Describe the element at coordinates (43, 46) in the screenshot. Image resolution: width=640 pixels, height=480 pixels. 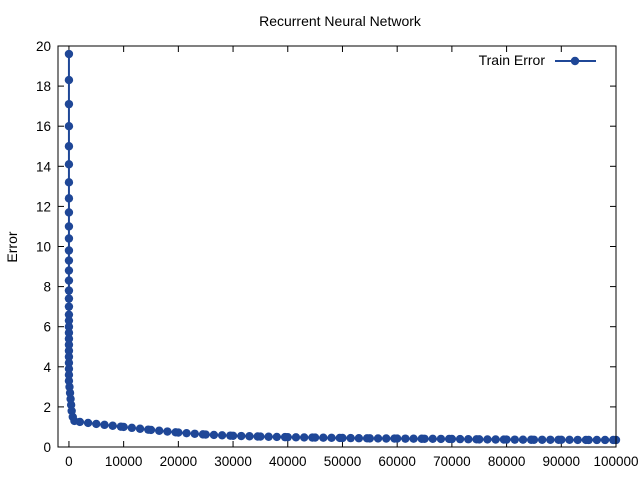
I see `y-tick-label: 20` at that location.